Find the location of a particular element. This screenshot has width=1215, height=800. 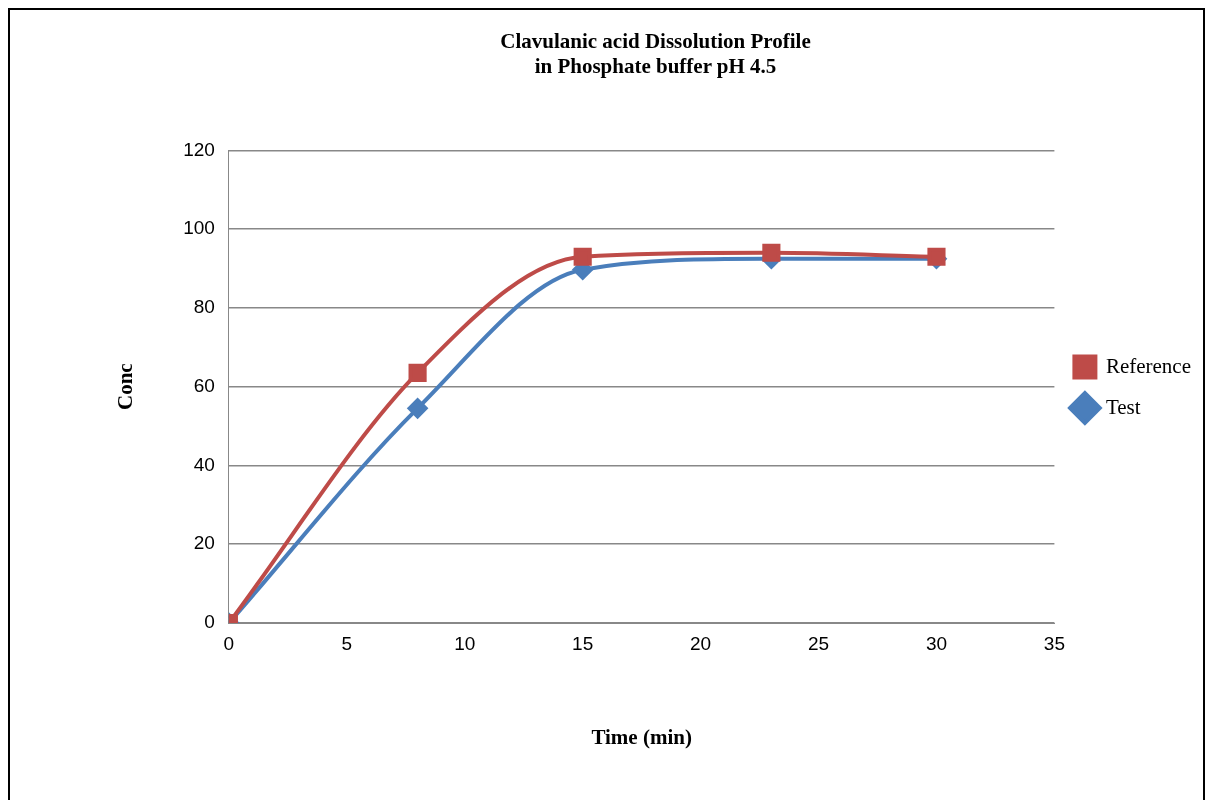

y-tick-label: 0 is located at coordinates (209, 622).